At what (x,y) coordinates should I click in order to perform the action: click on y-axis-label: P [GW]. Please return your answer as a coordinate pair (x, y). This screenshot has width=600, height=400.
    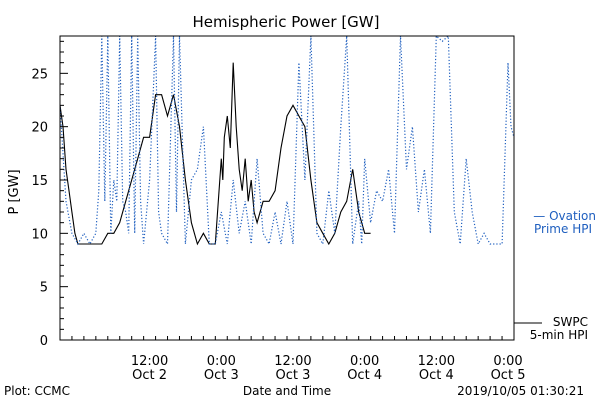
    Looking at the image, I should click on (14, 191).